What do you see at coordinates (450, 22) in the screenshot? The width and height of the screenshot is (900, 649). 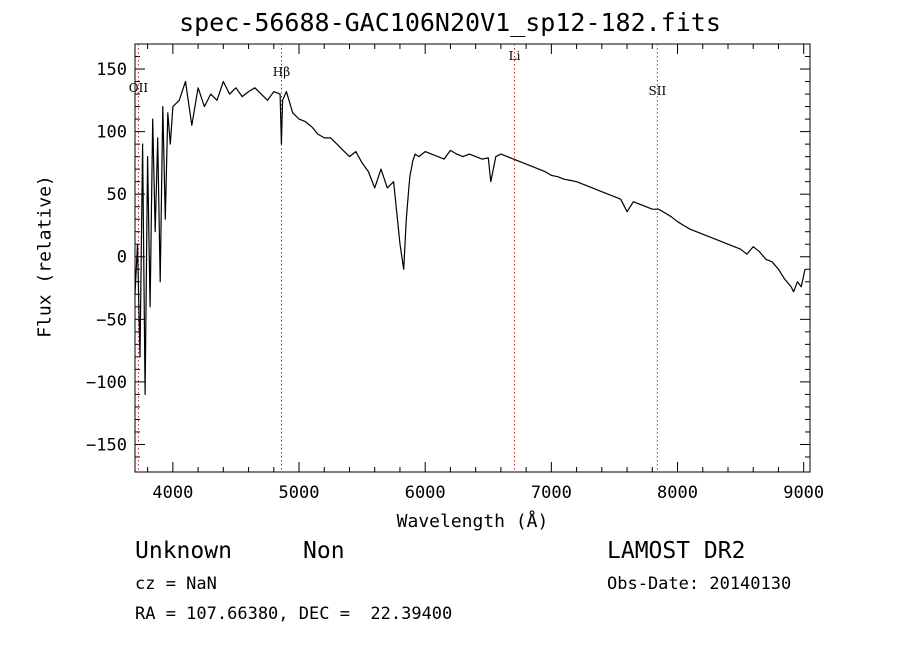 I see `chart-title: spec-56688-GAC106N20V1_sp12-182.fits` at bounding box center [450, 22].